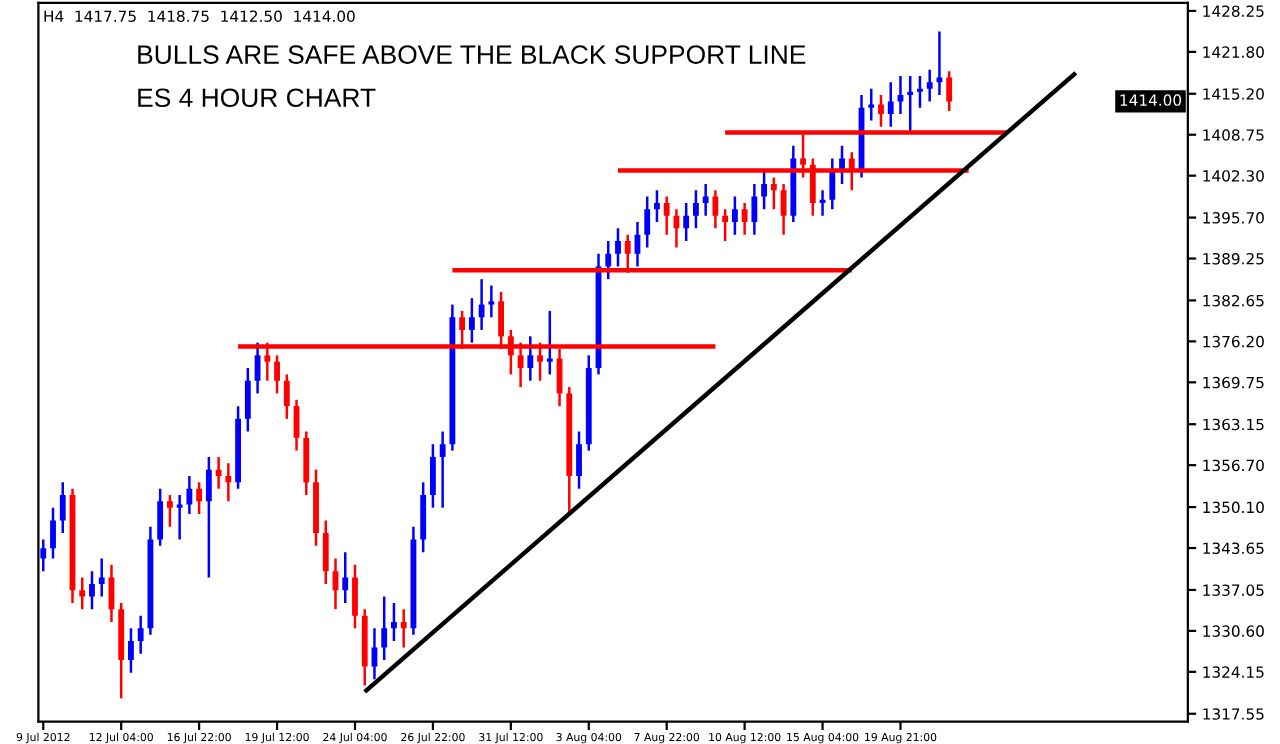  Describe the element at coordinates (472, 54) in the screenshot. I see `text: BULLS ARE SAFE ABOVE THE BLACK SUPPORT LINE` at that location.